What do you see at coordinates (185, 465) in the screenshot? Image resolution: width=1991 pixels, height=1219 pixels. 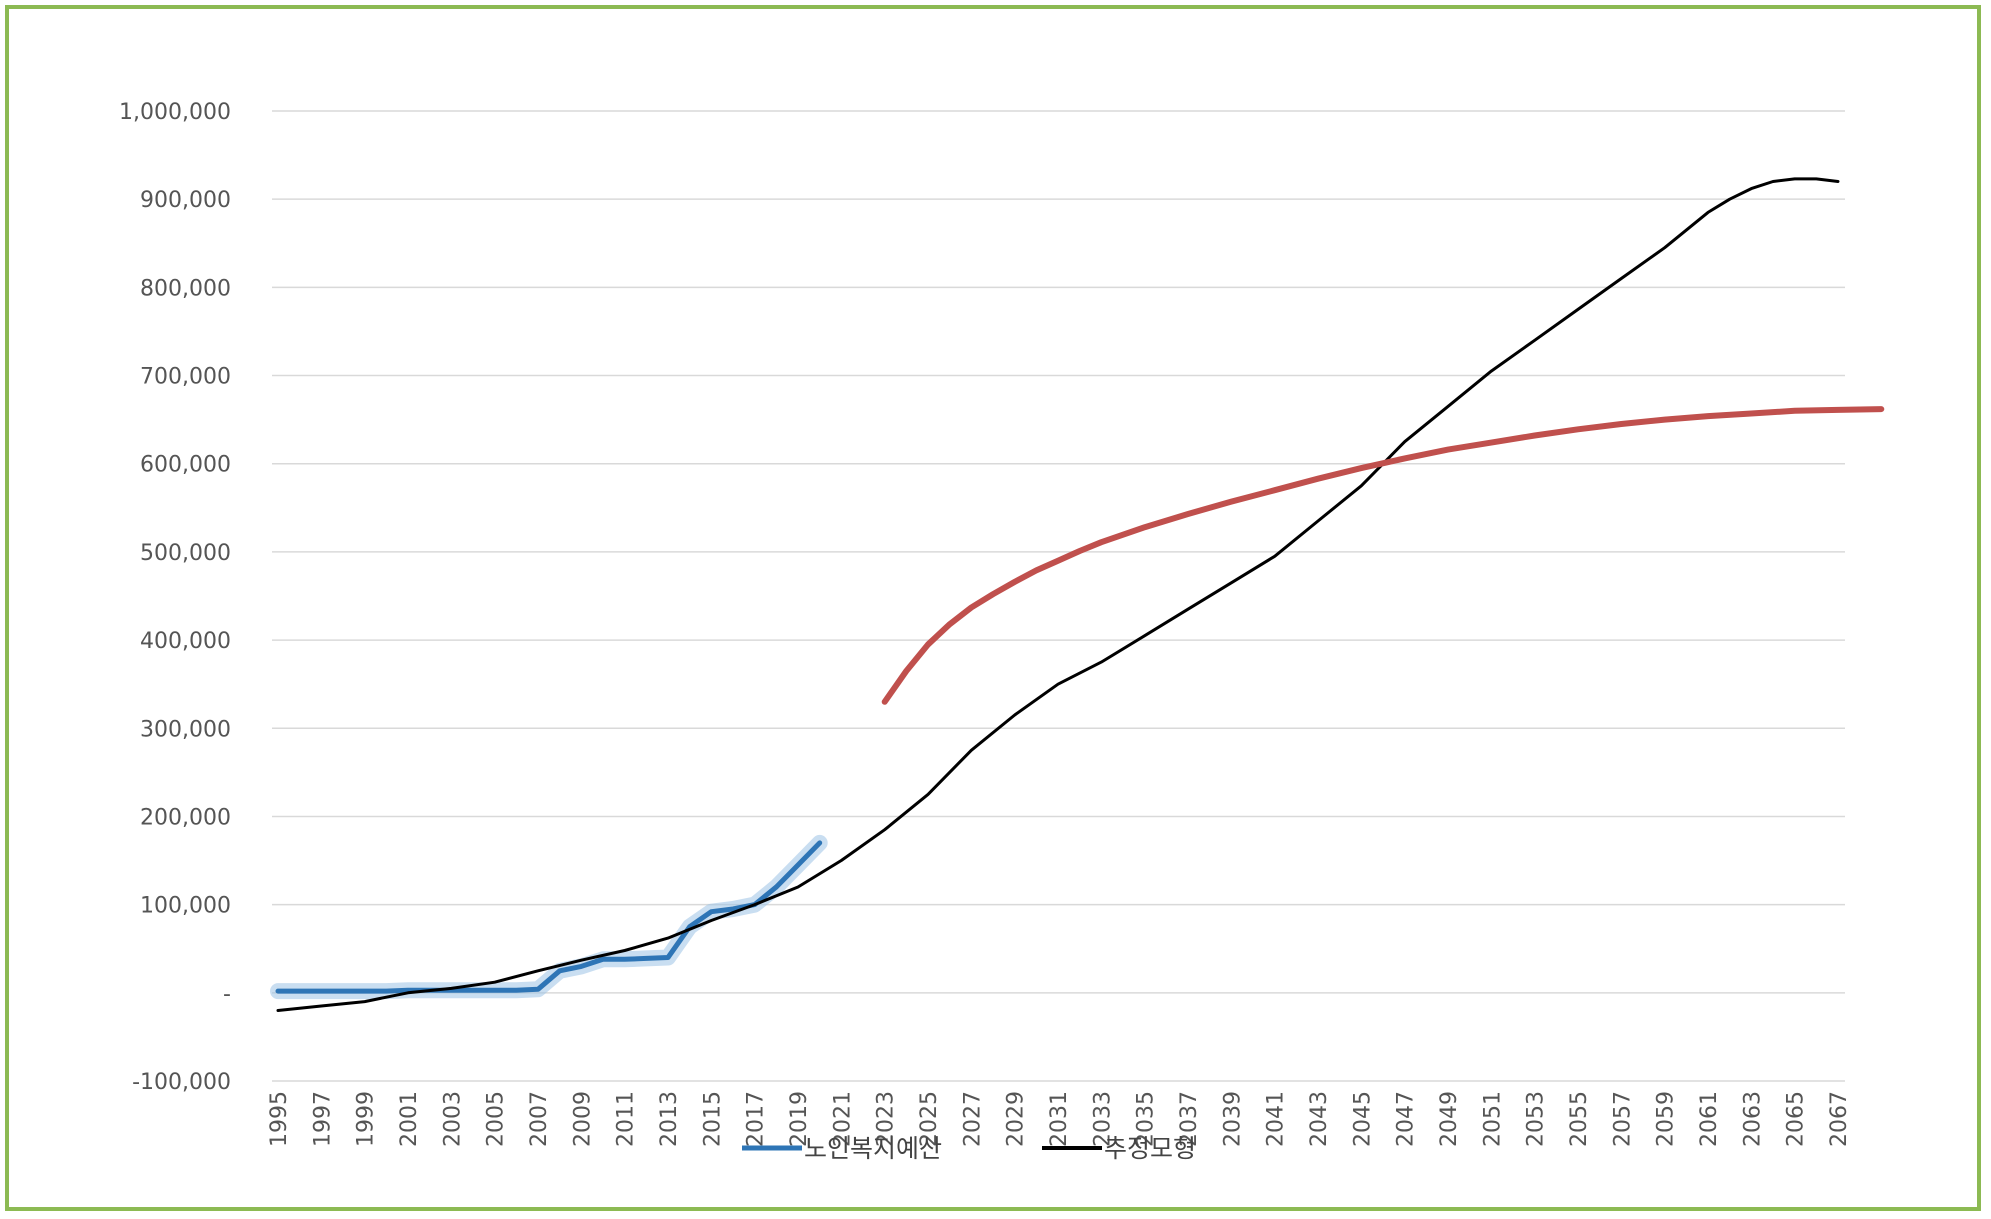 I see `y-tick-label: 600,000` at bounding box center [185, 465].